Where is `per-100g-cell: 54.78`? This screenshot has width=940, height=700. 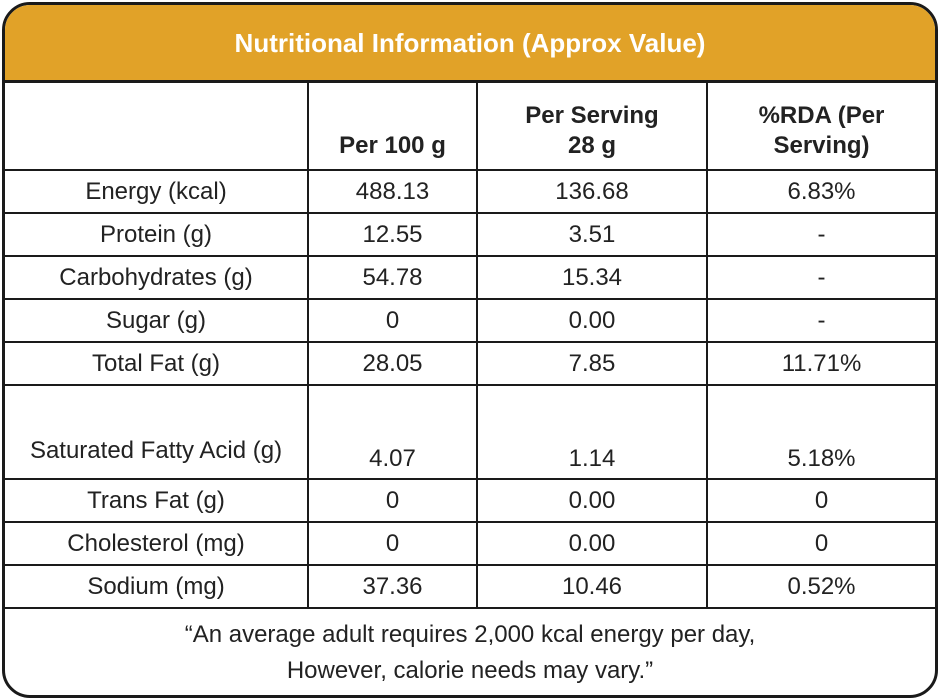
per-100g-cell: 54.78 is located at coordinates (392, 277).